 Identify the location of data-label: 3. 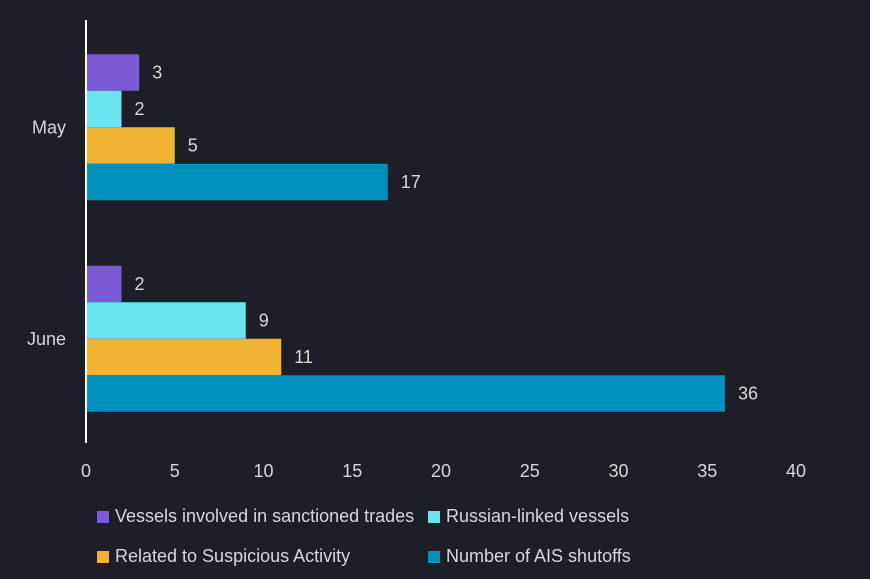
(157, 73).